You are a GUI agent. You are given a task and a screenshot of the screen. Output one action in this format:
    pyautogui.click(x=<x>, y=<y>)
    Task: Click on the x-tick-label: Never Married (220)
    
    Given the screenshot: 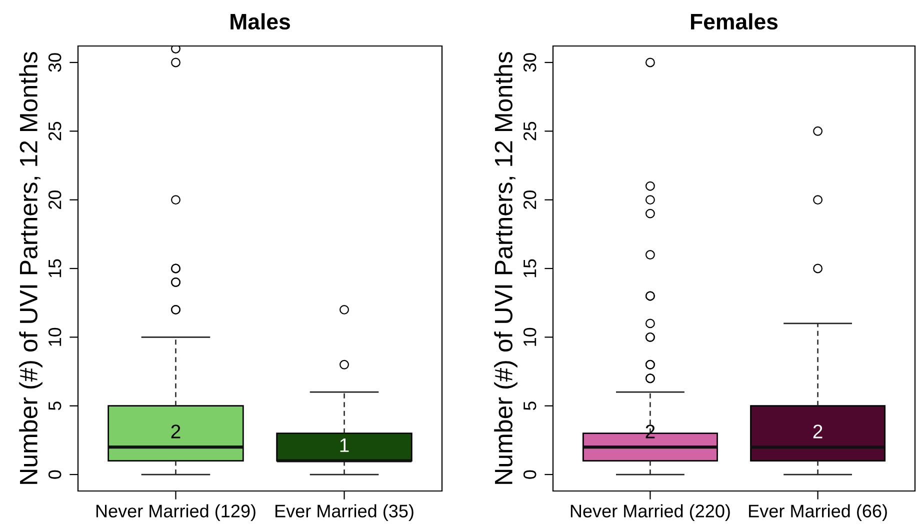 What is the action you would take?
    pyautogui.click(x=650, y=513)
    